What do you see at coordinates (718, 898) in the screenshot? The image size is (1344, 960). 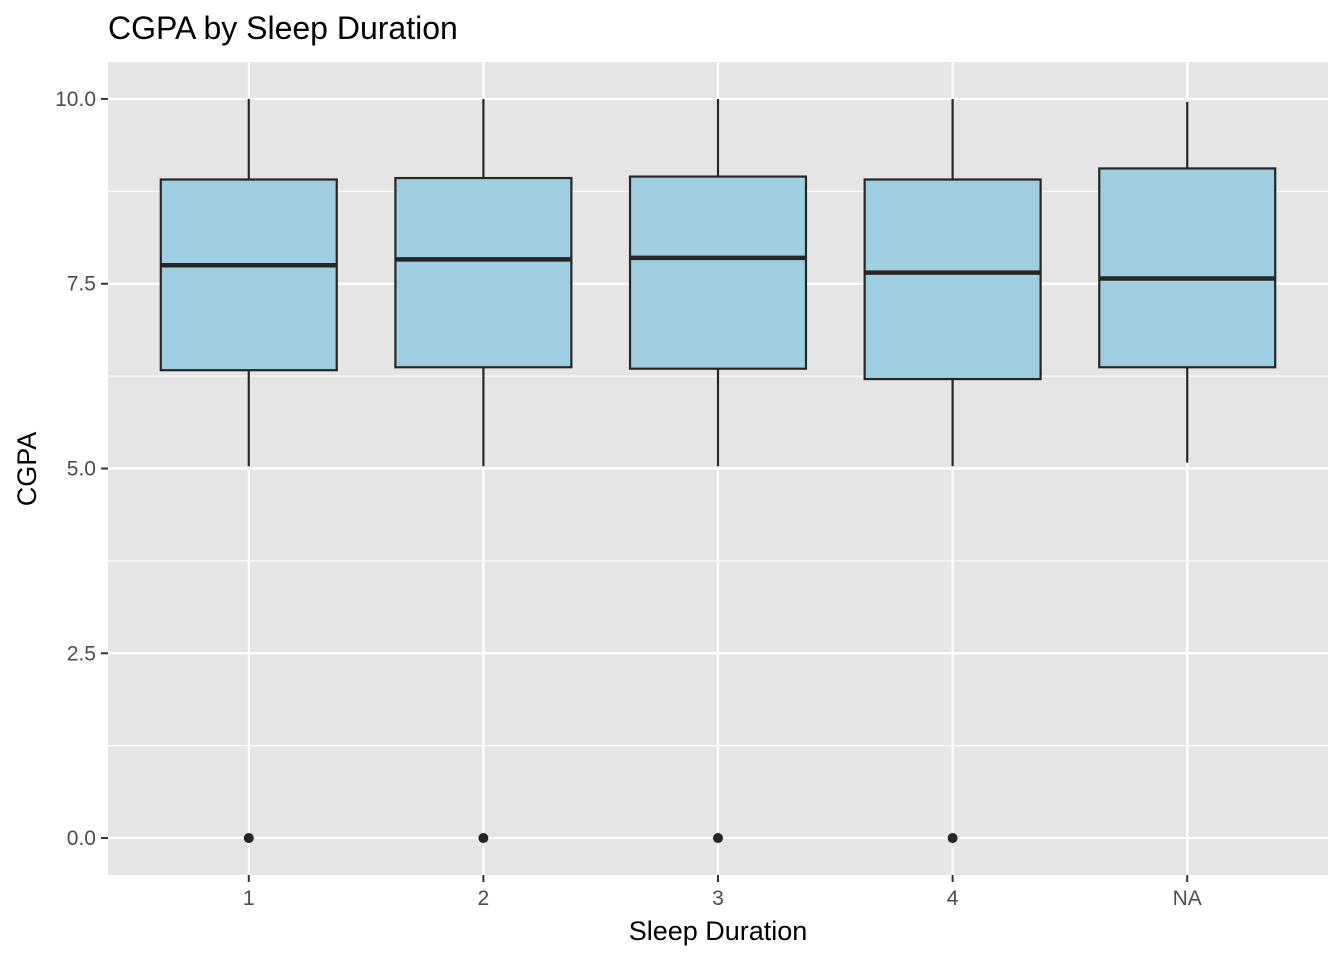 I see `x-tick-label: 3` at bounding box center [718, 898].